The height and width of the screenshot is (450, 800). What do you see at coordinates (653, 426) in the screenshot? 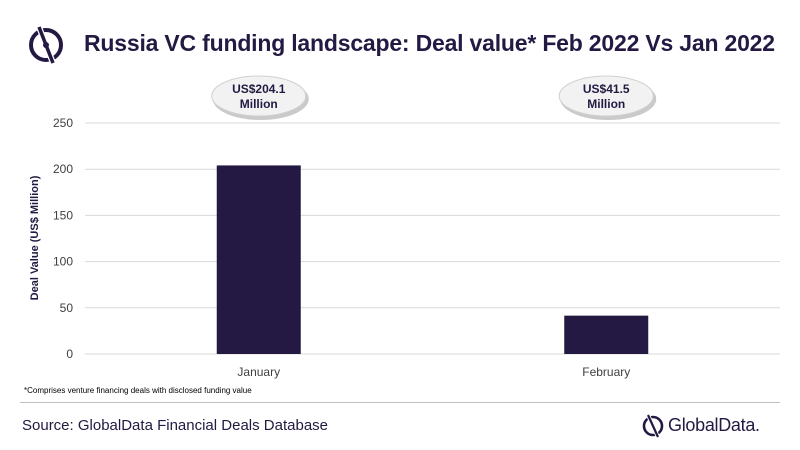
I see `globaldata-mark-icon` at bounding box center [653, 426].